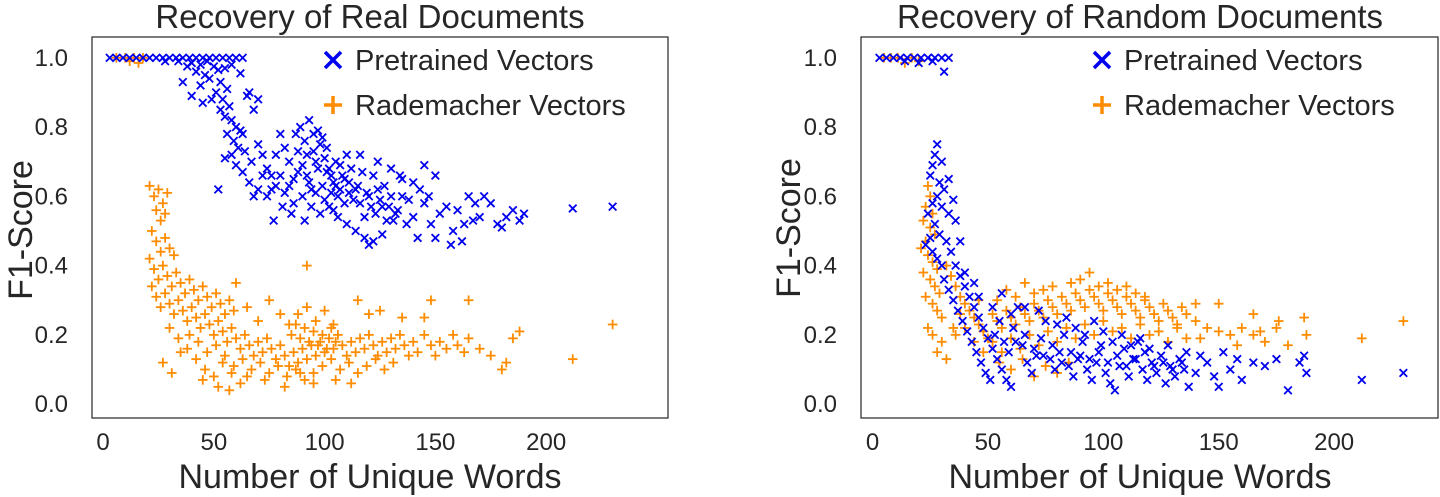 This screenshot has height=497, width=1440. Describe the element at coordinates (1243, 61) in the screenshot. I see `legend-label-pretrained: Pretrained Vectors` at that location.